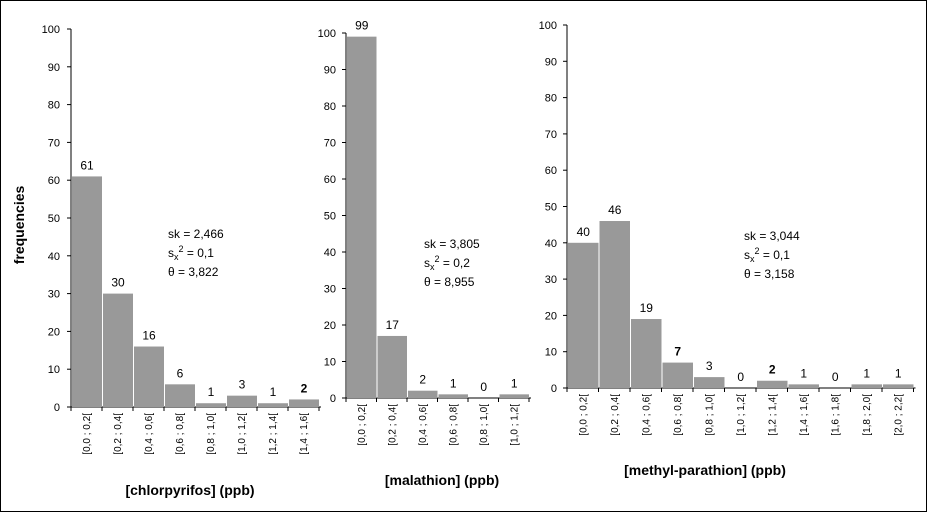  I want to click on chart3-data-label: 2, so click(772, 370).